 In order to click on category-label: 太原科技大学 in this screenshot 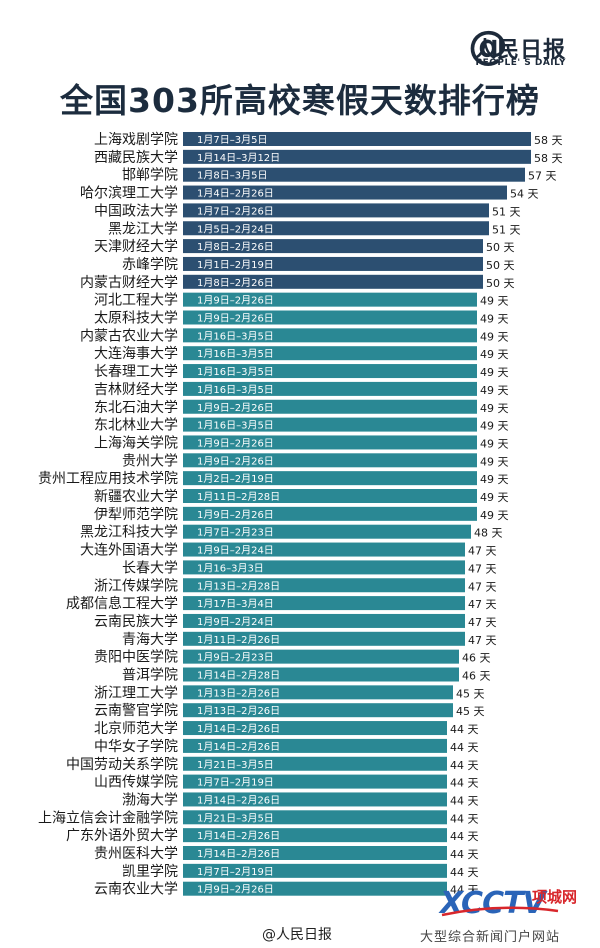, I will do `click(136, 319)`.